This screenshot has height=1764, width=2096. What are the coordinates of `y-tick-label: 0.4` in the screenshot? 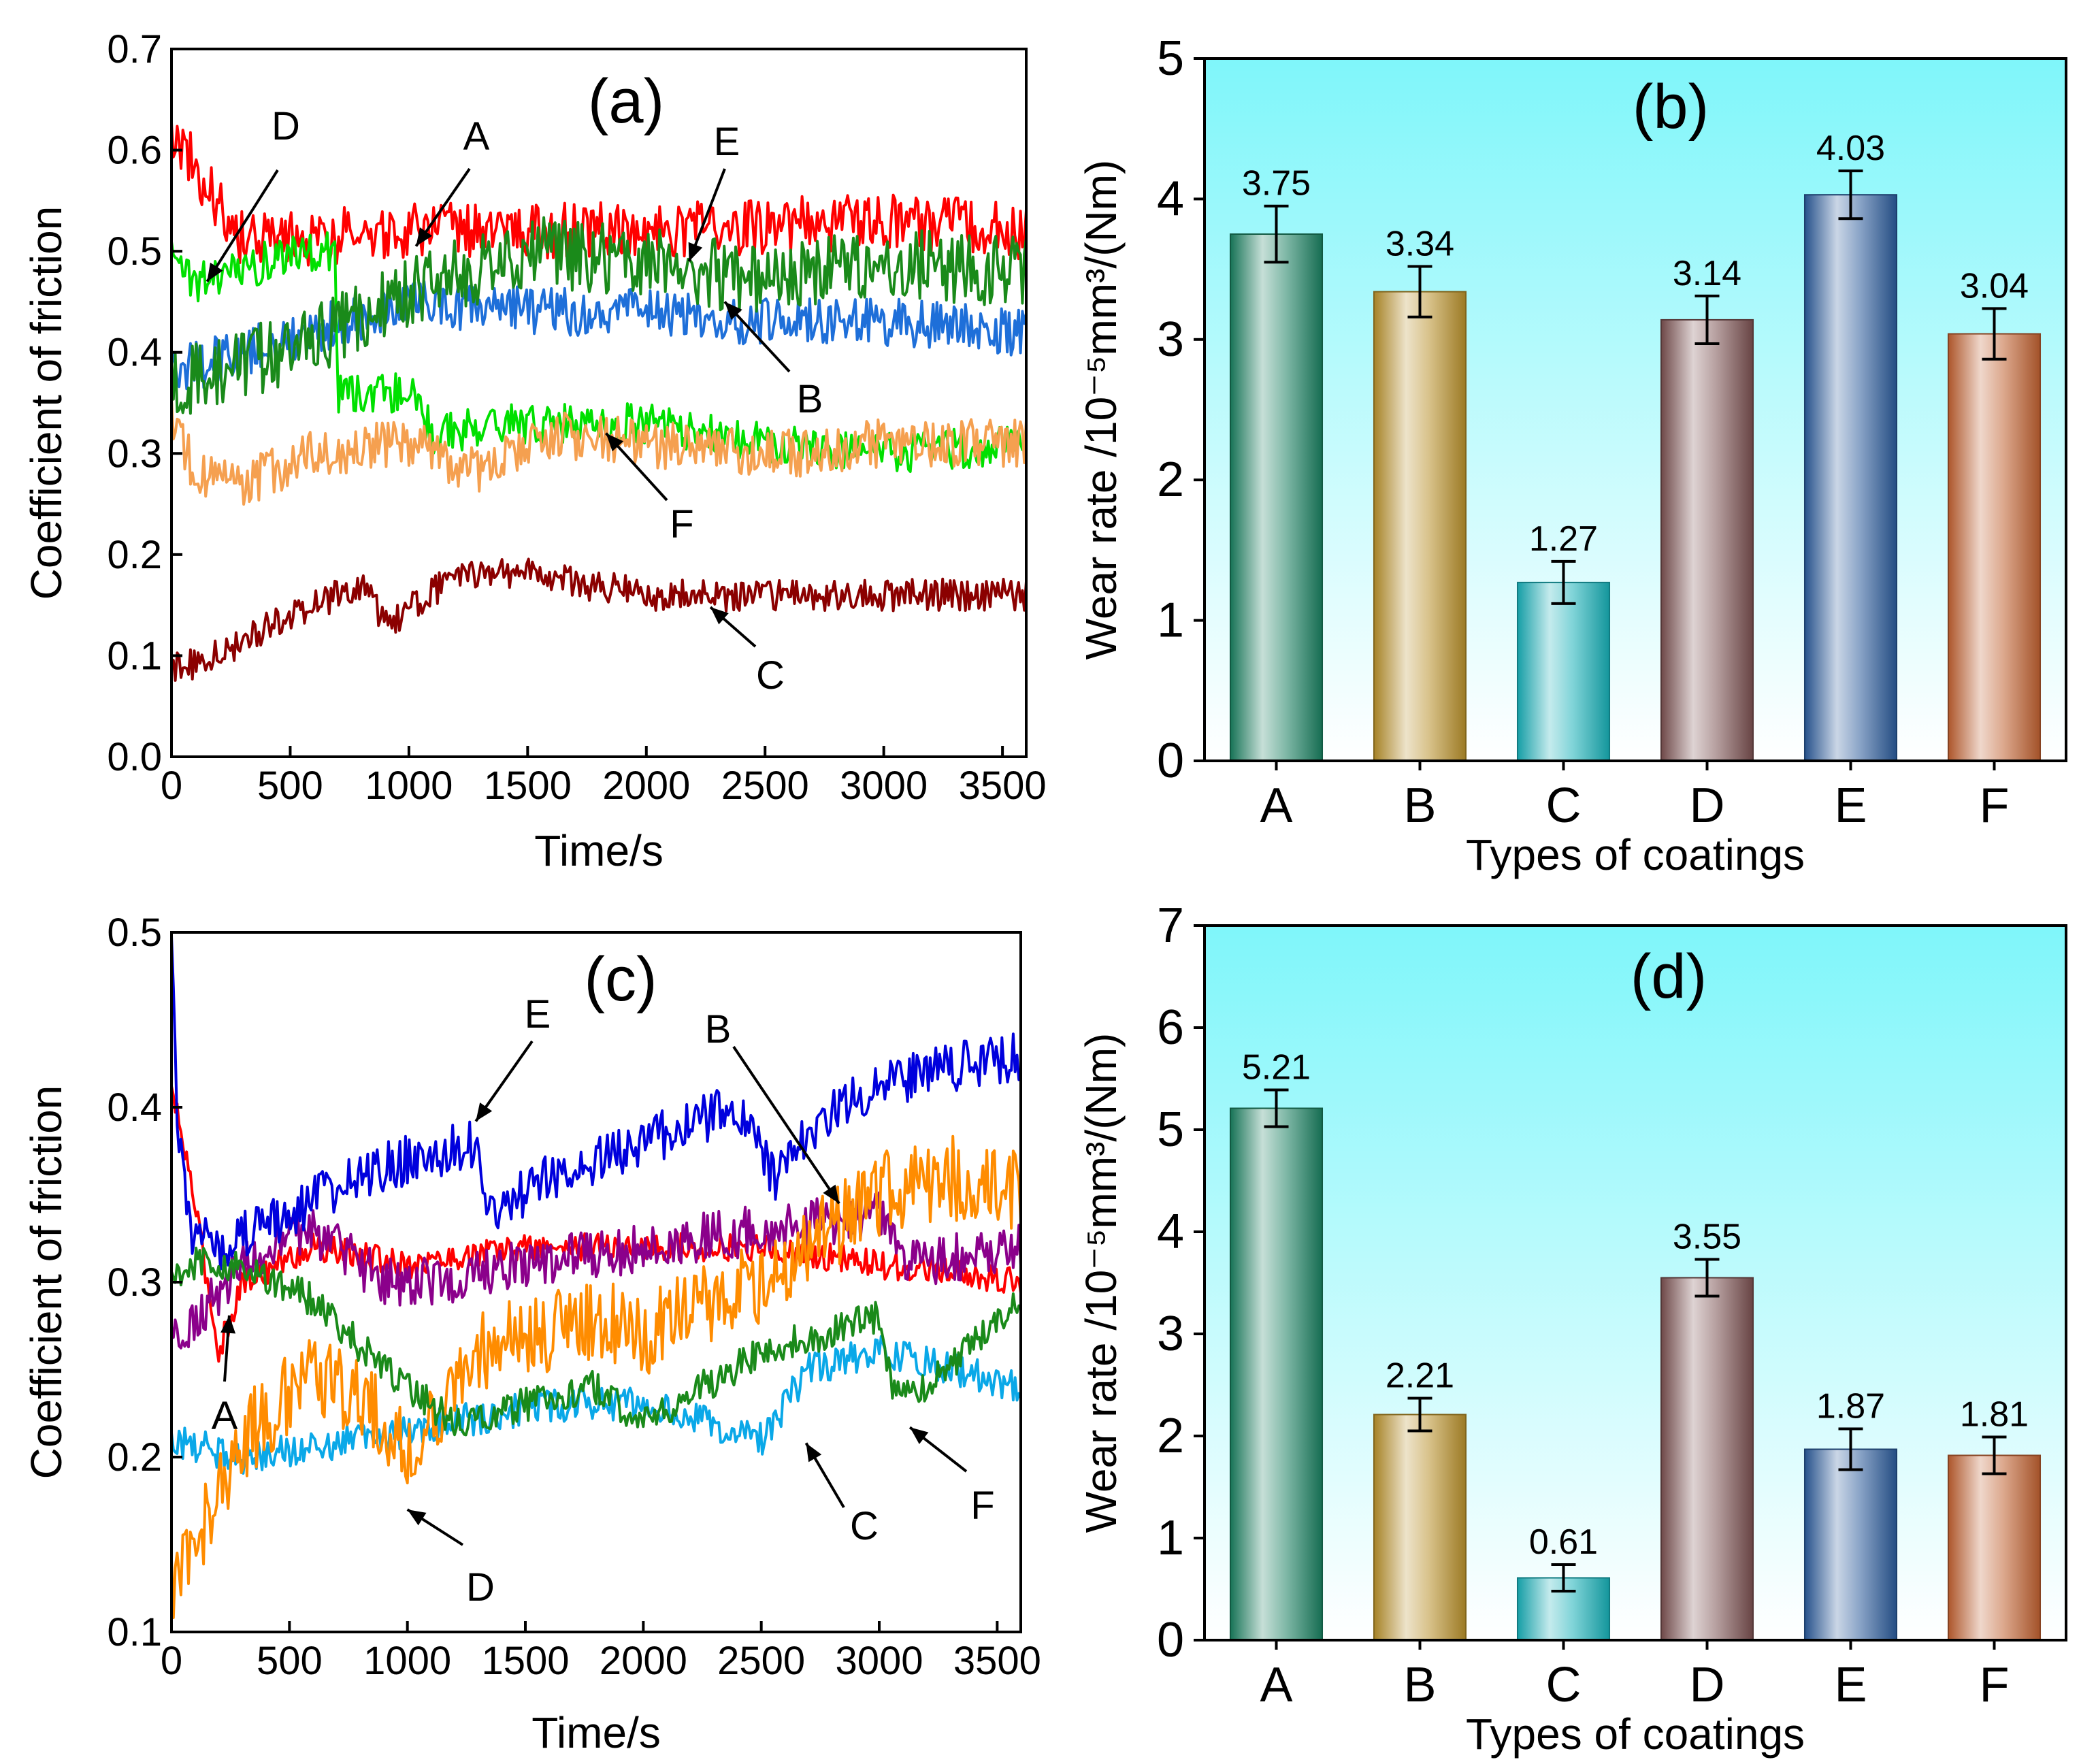 It's located at (134, 353).